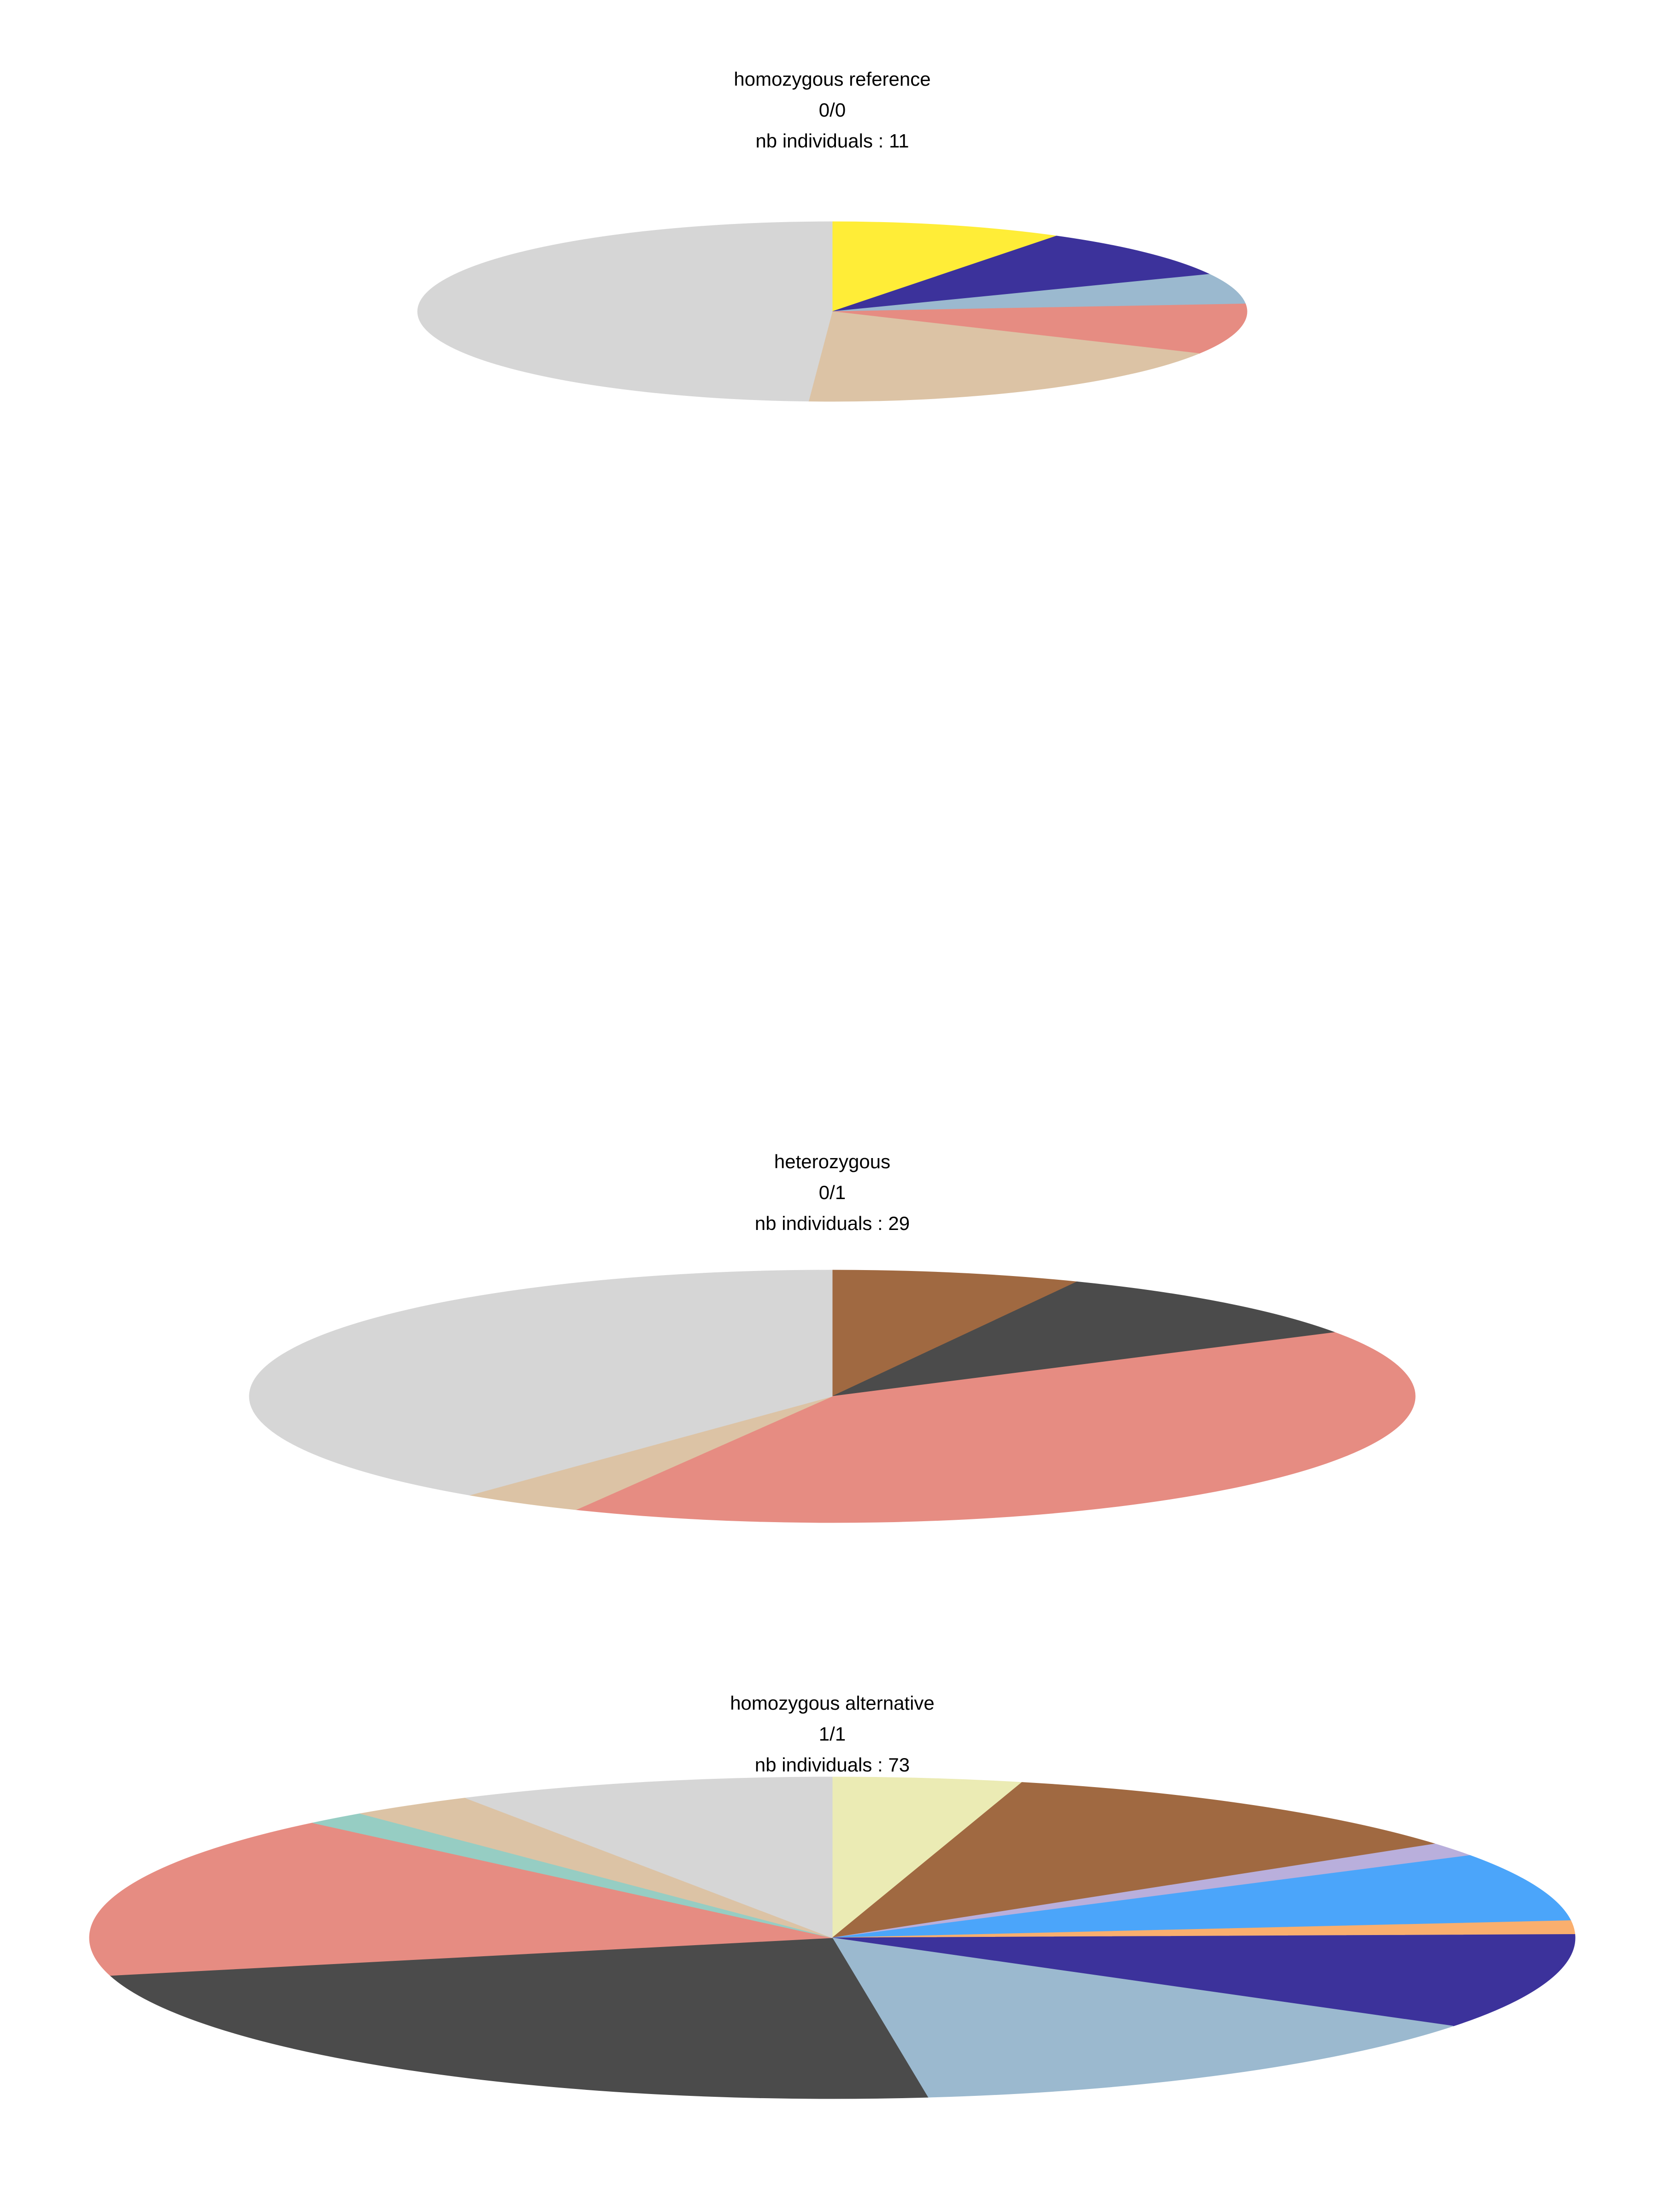  Describe the element at coordinates (832, 110) in the screenshot. I see `pie-subtitle-genotype: 0/0` at that location.